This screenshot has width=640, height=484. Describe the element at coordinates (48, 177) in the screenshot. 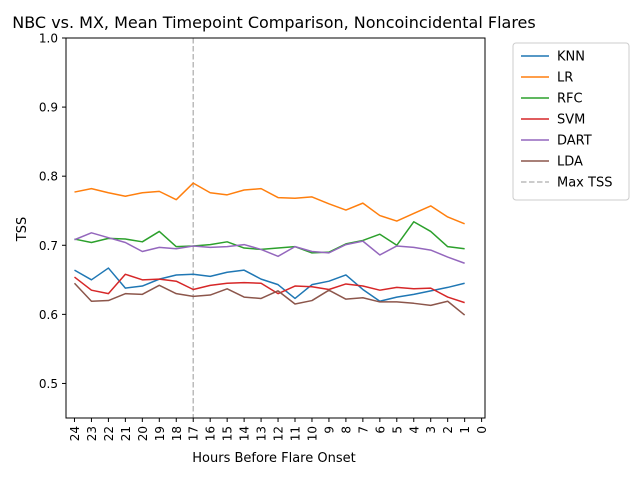

I see `y-tick-label: 0.8` at that location.